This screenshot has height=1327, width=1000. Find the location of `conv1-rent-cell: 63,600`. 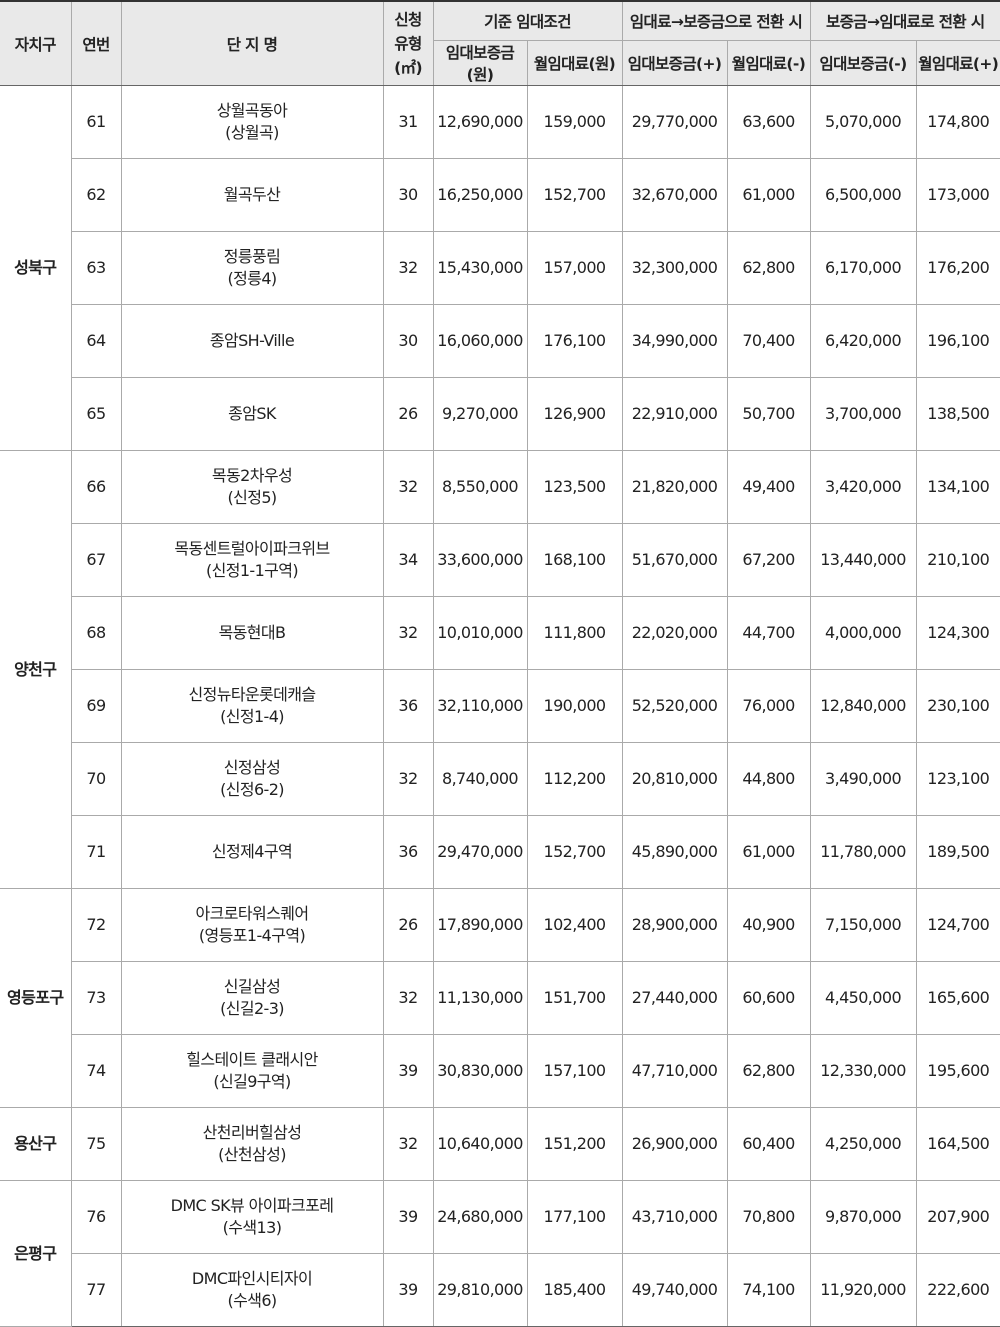

conv1-rent-cell: 63,600 is located at coordinates (768, 122).